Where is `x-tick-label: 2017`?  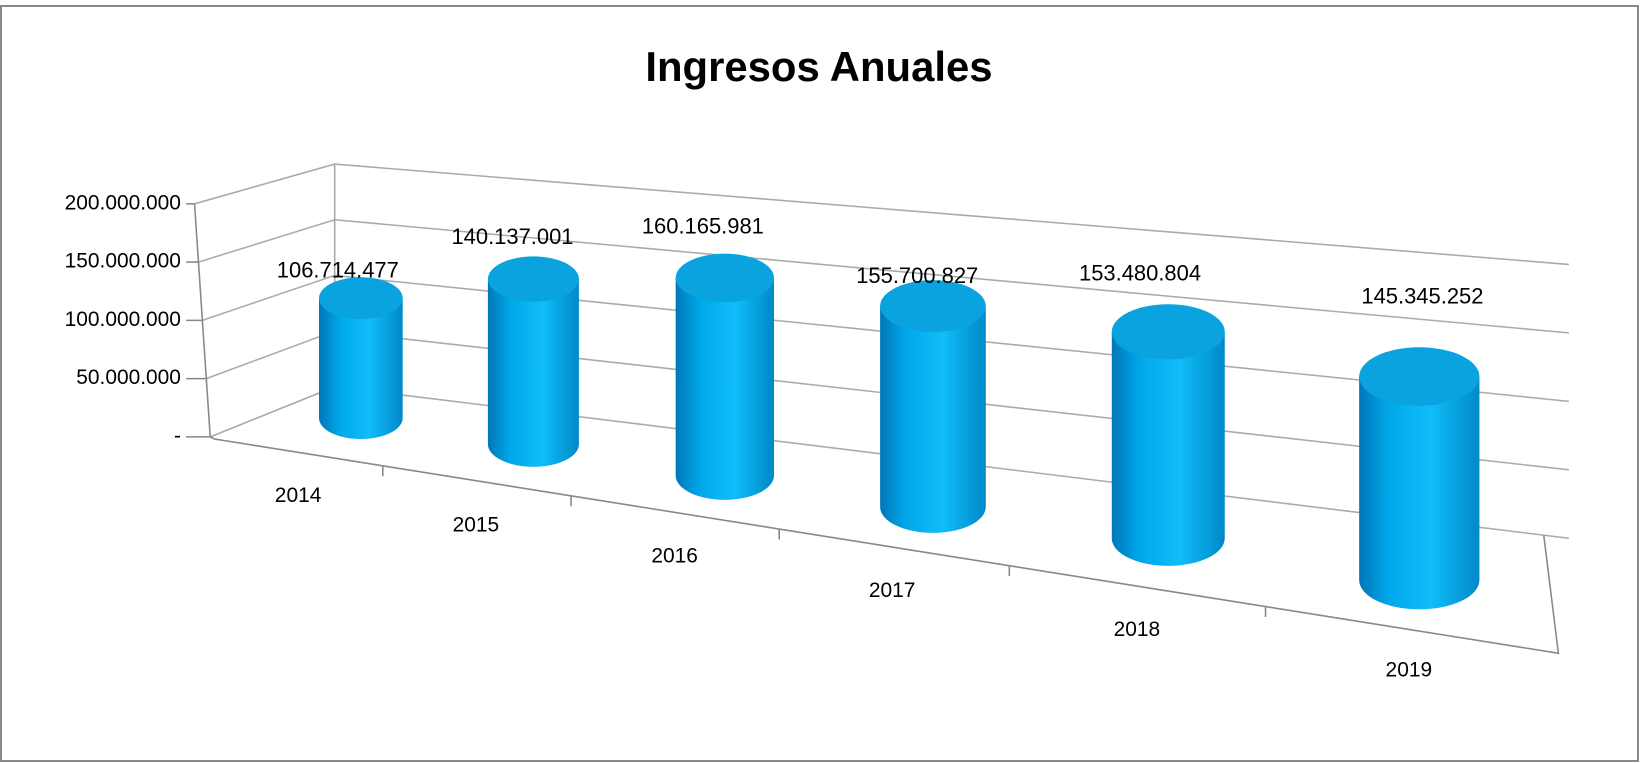
x-tick-label: 2017 is located at coordinates (892, 590).